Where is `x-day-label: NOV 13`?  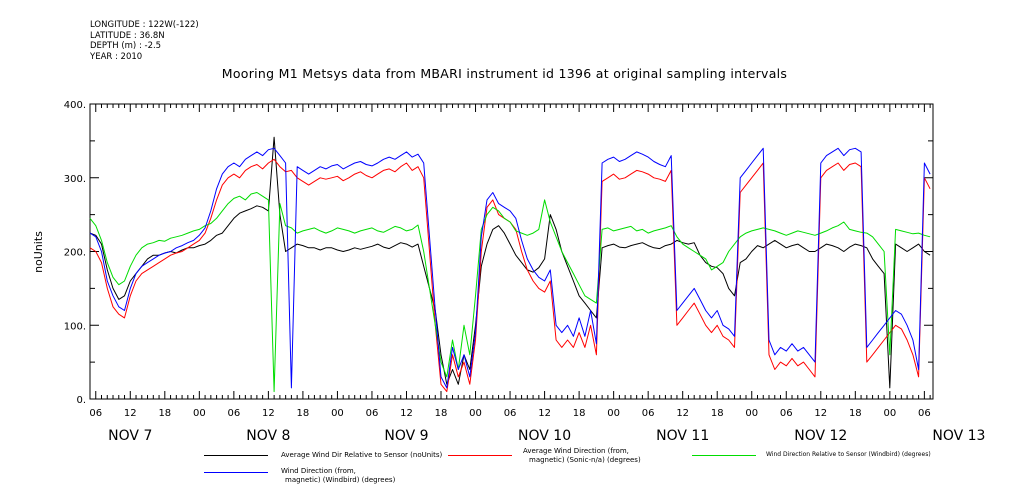 x-day-label: NOV 13 is located at coordinates (958, 436).